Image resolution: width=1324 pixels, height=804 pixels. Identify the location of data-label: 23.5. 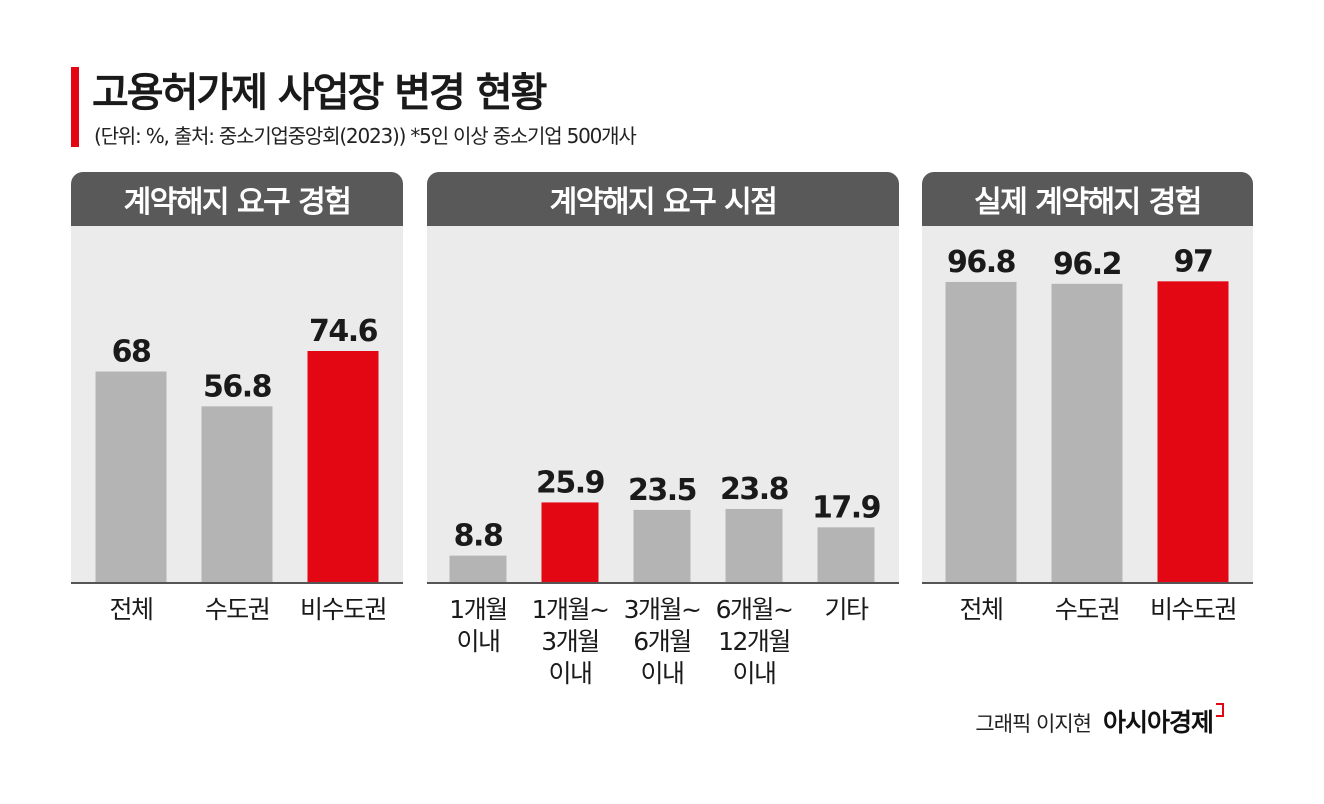
(662, 490).